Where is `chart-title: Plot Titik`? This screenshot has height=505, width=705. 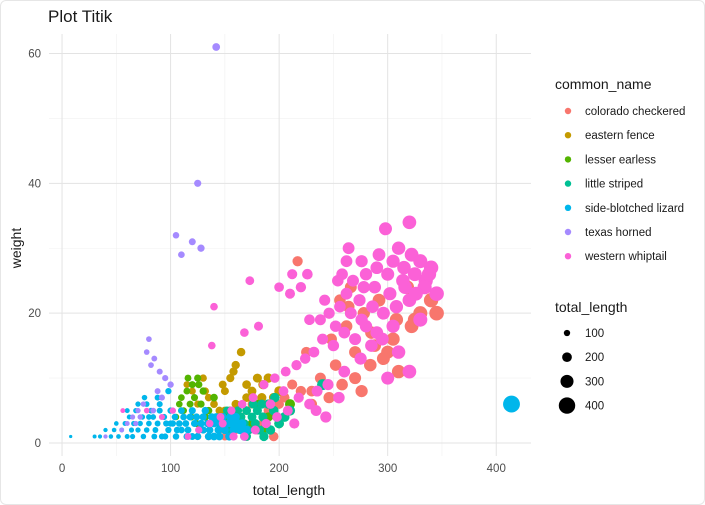 chart-title: Plot Titik is located at coordinates (80, 16).